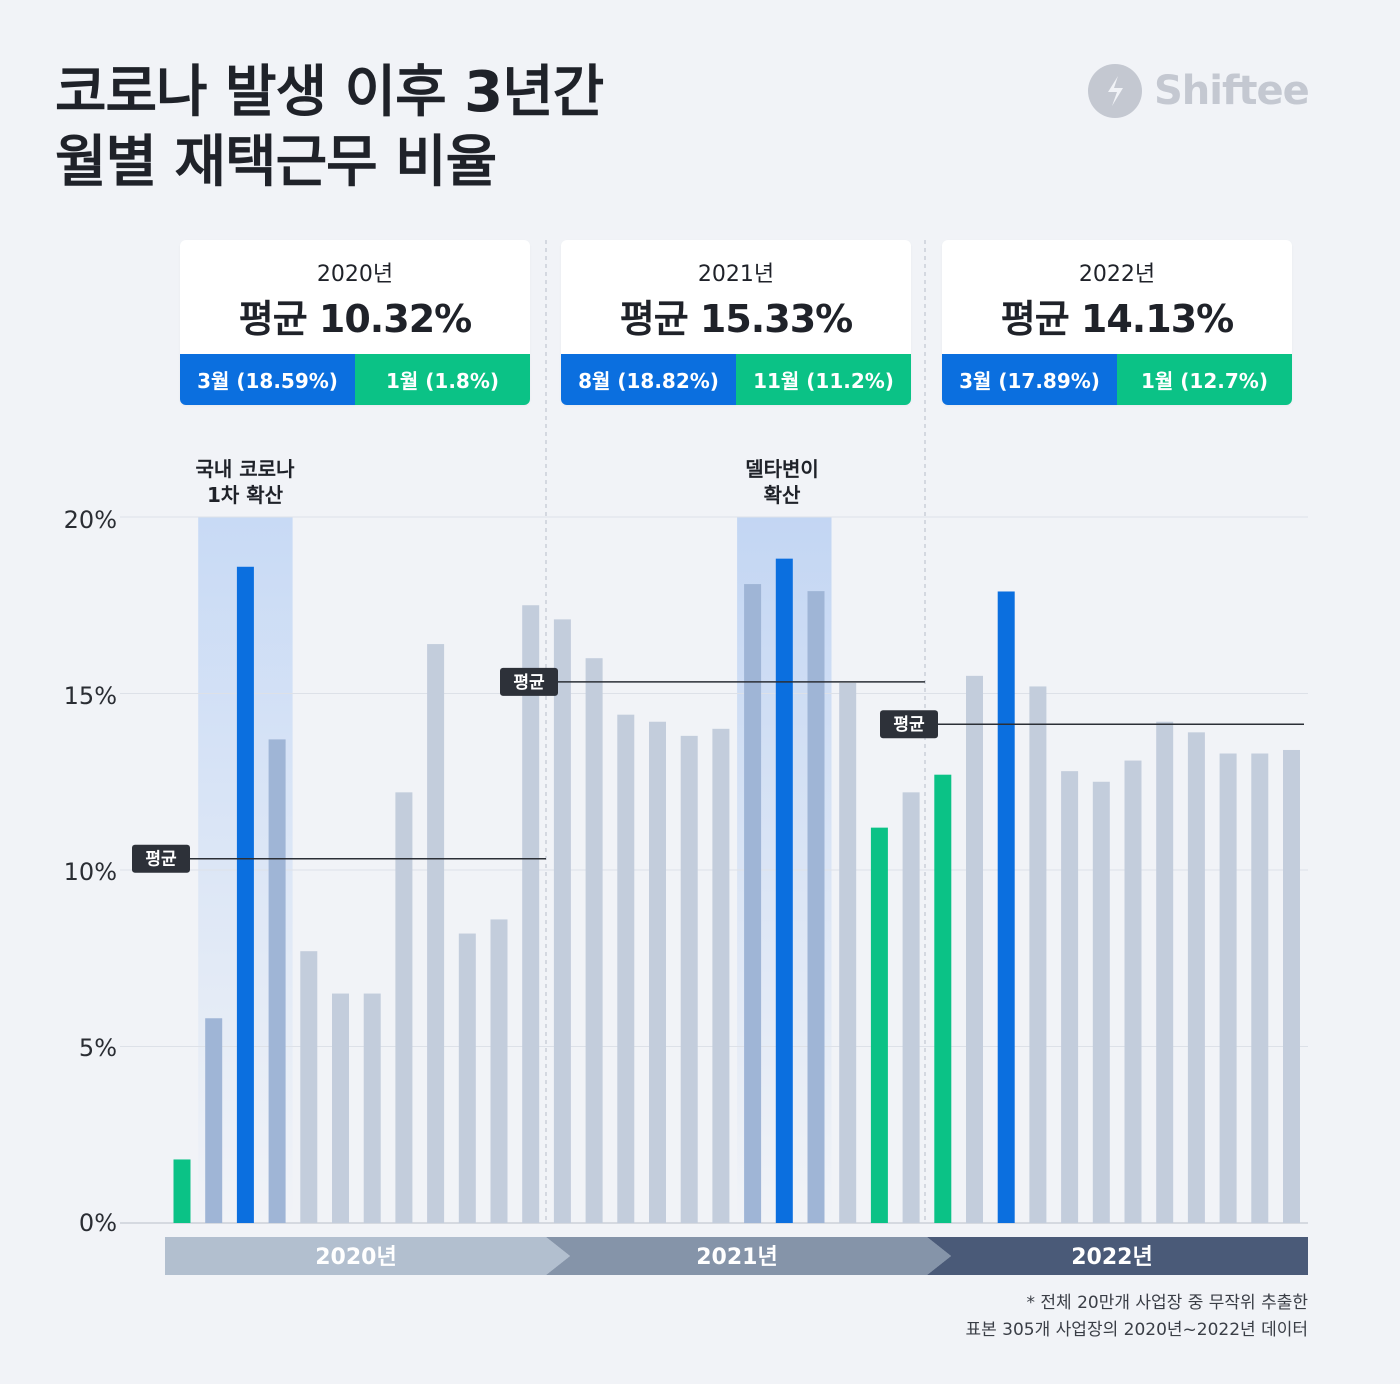  Describe the element at coordinates (1115, 91) in the screenshot. I see `shiftee-logo-icon` at that location.